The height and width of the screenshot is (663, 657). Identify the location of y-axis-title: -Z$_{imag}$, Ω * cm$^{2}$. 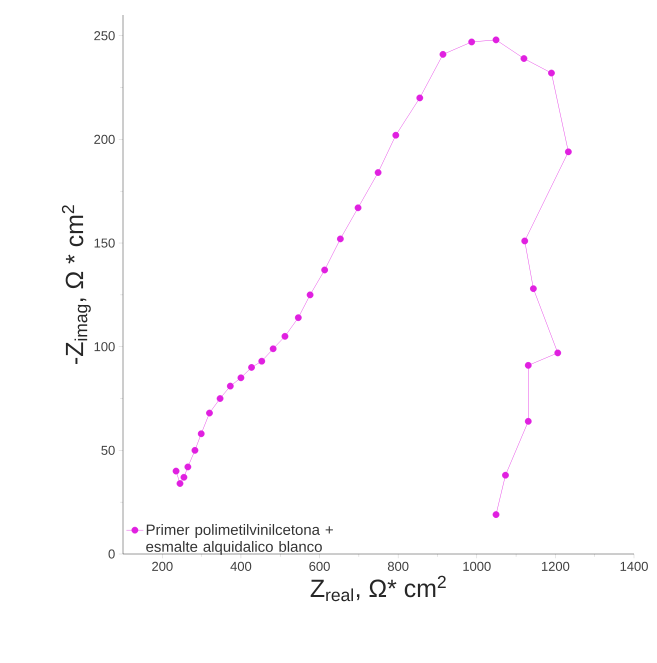
(76, 284).